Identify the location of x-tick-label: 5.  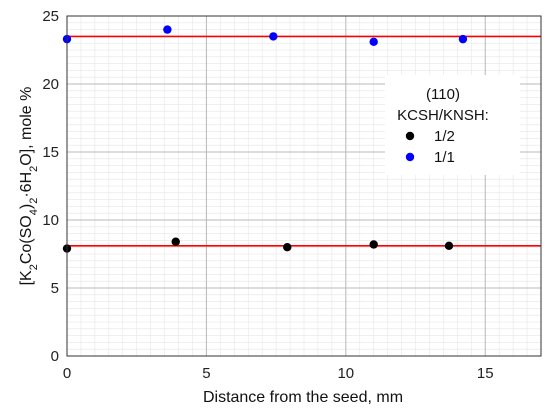
(206, 373).